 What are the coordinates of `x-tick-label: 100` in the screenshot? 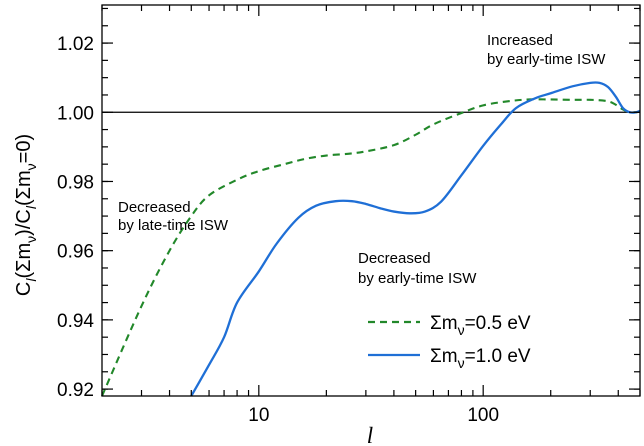 It's located at (483, 415).